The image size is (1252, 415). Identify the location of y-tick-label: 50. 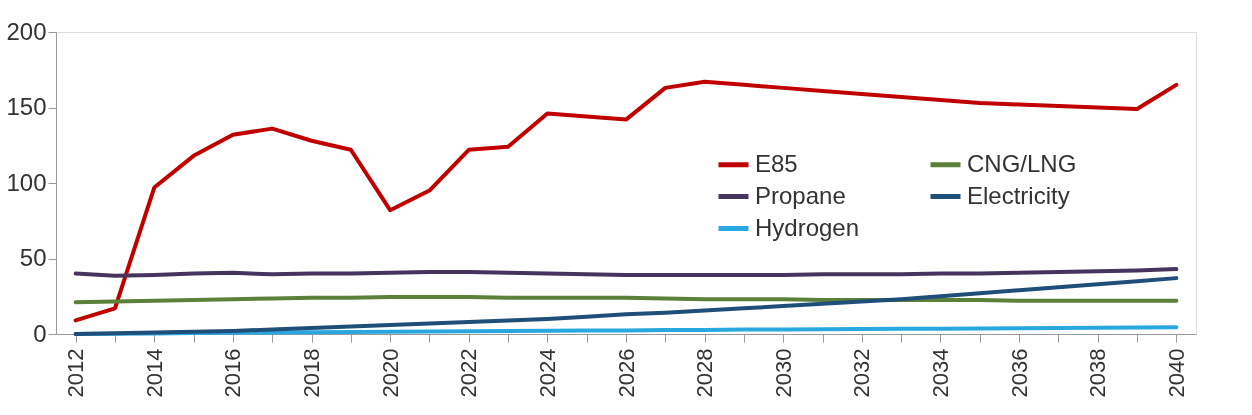
(33, 257).